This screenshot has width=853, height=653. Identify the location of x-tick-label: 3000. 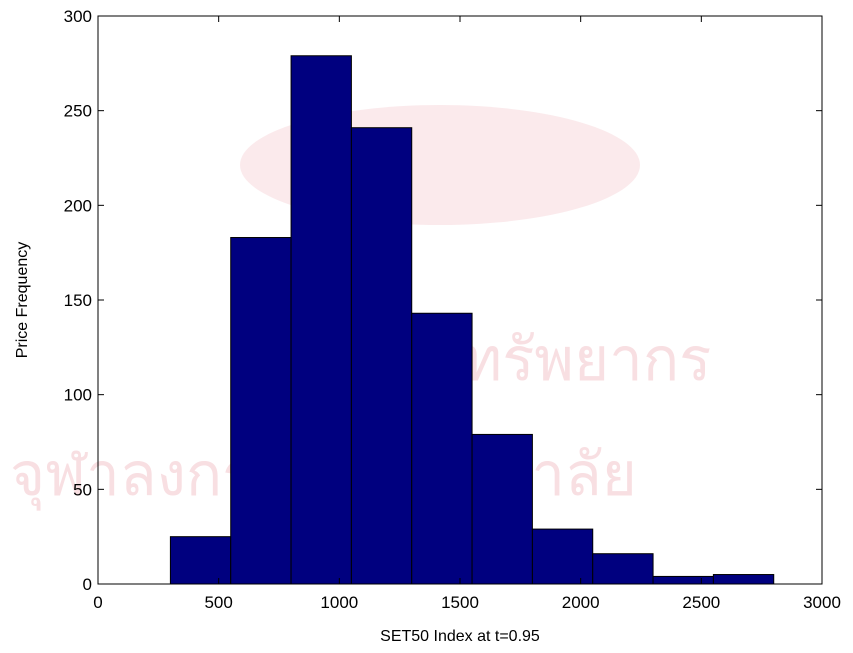
(822, 602).